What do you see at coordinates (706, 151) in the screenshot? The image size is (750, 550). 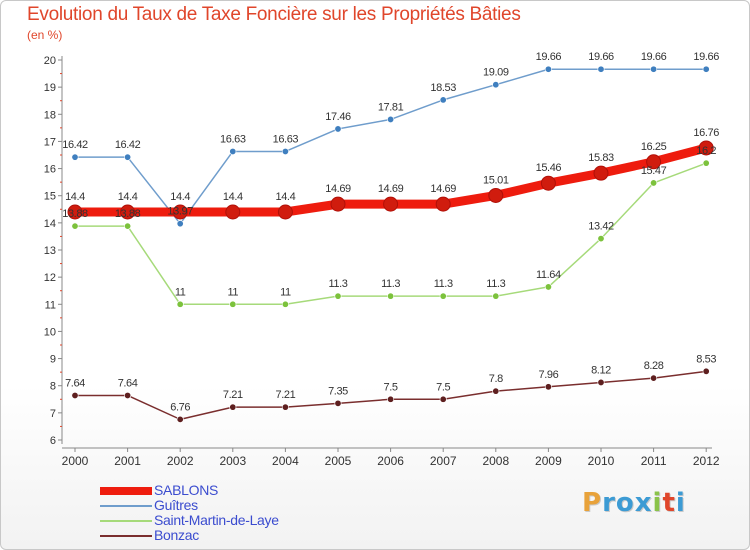 I see `data-label-saint-martin-de-laye: 16.2` at bounding box center [706, 151].